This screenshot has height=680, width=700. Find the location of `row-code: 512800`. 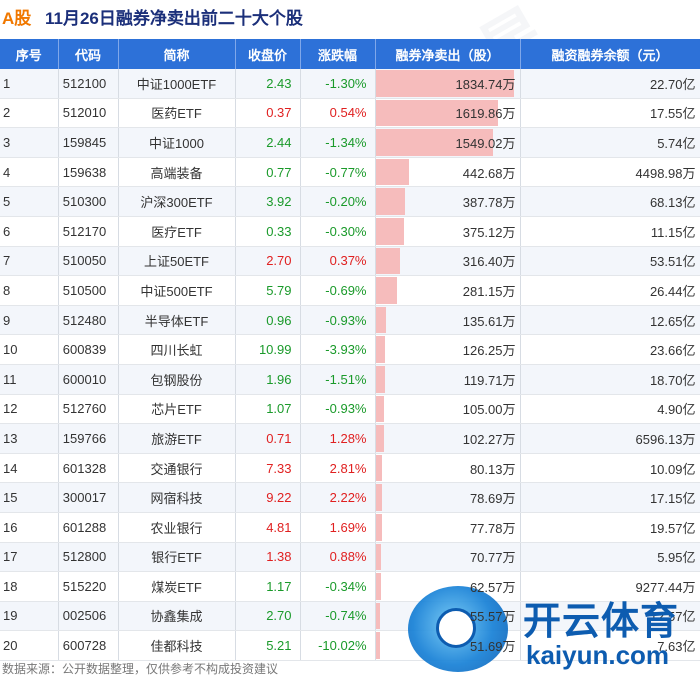

row-code: 512800 is located at coordinates (88, 557).